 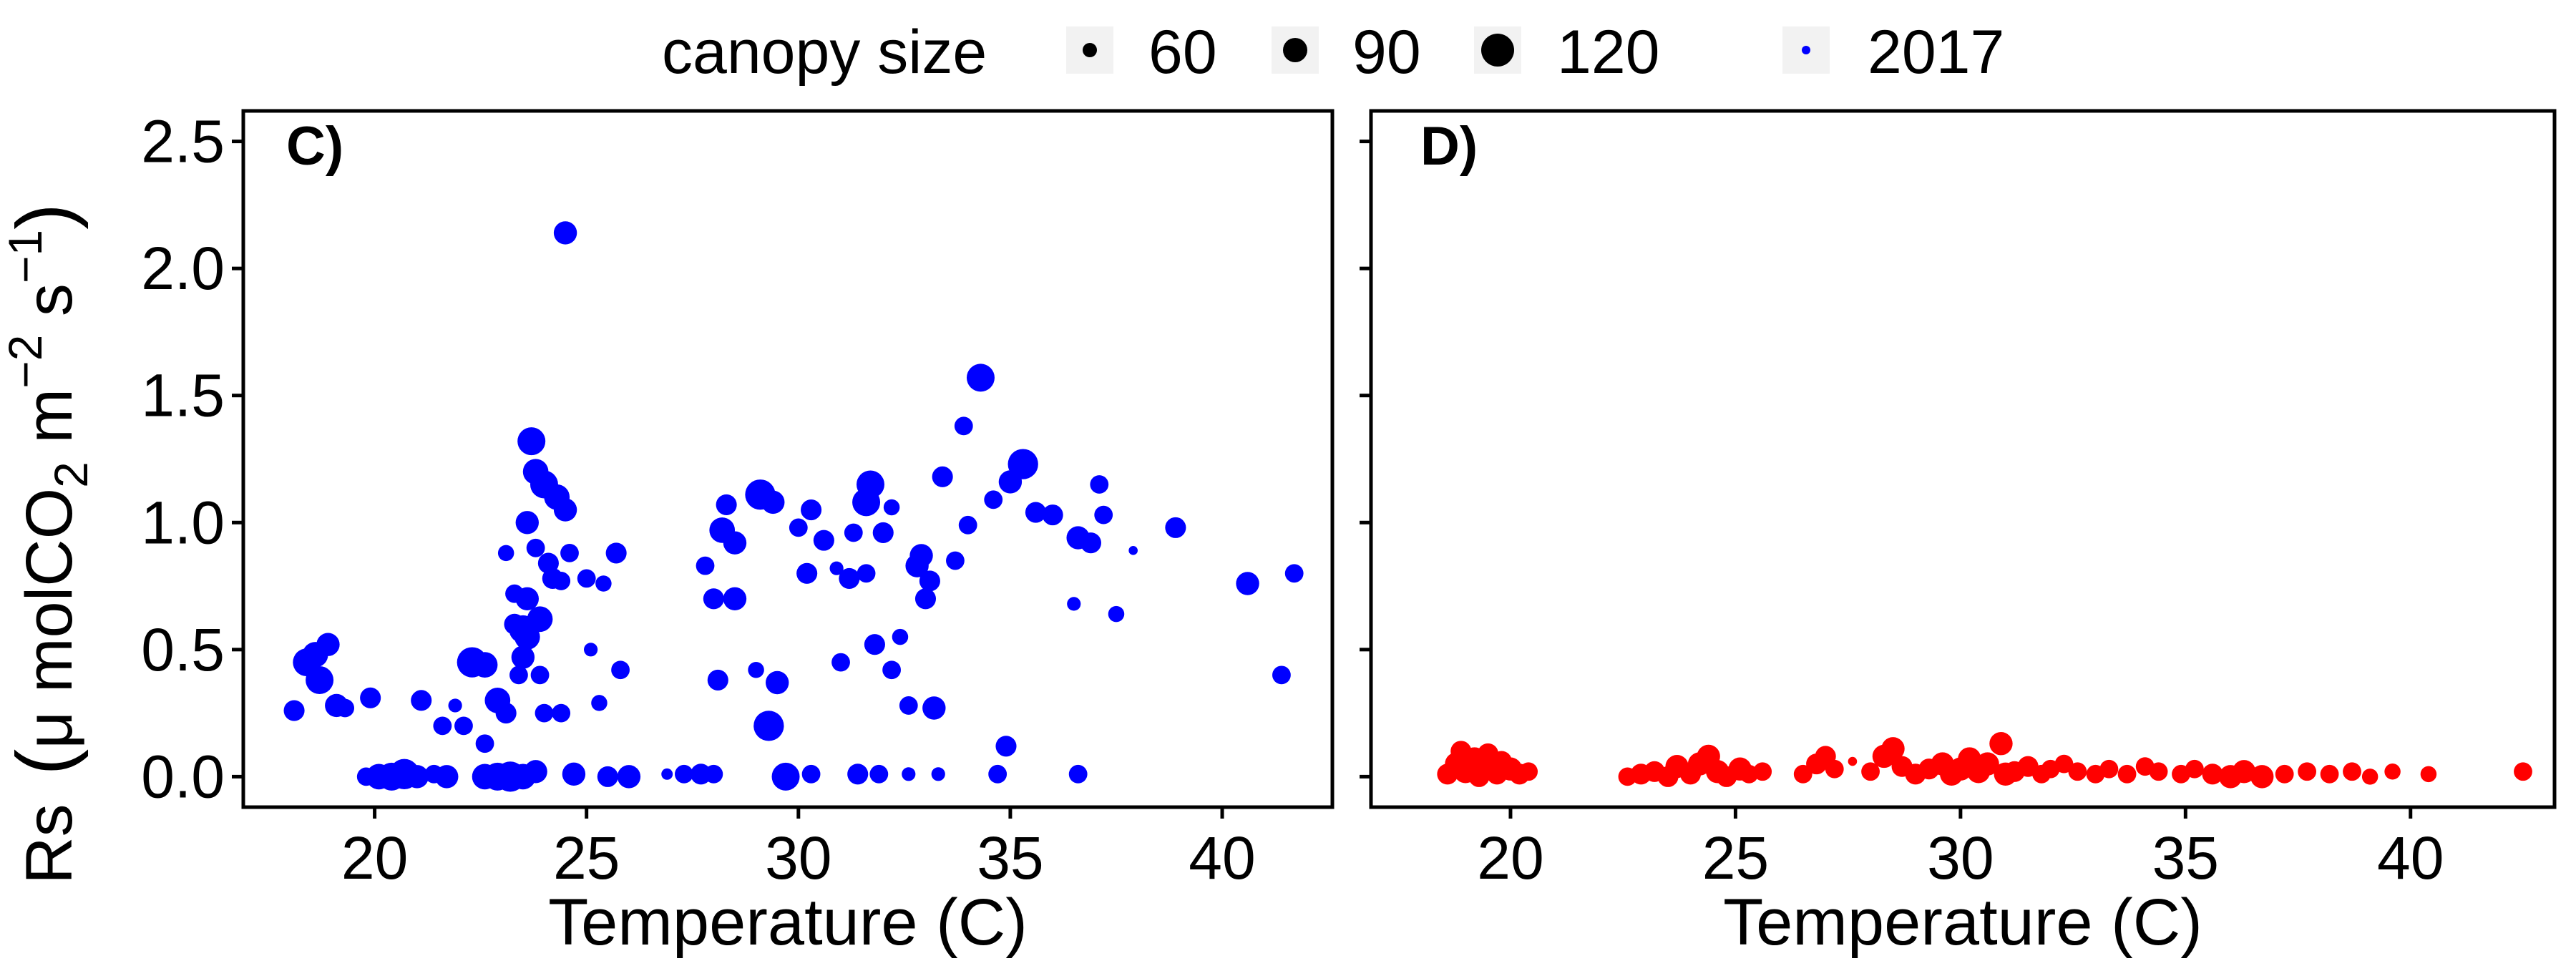 I want to click on panel-c-y-tick-label: 0.0, so click(x=183, y=776).